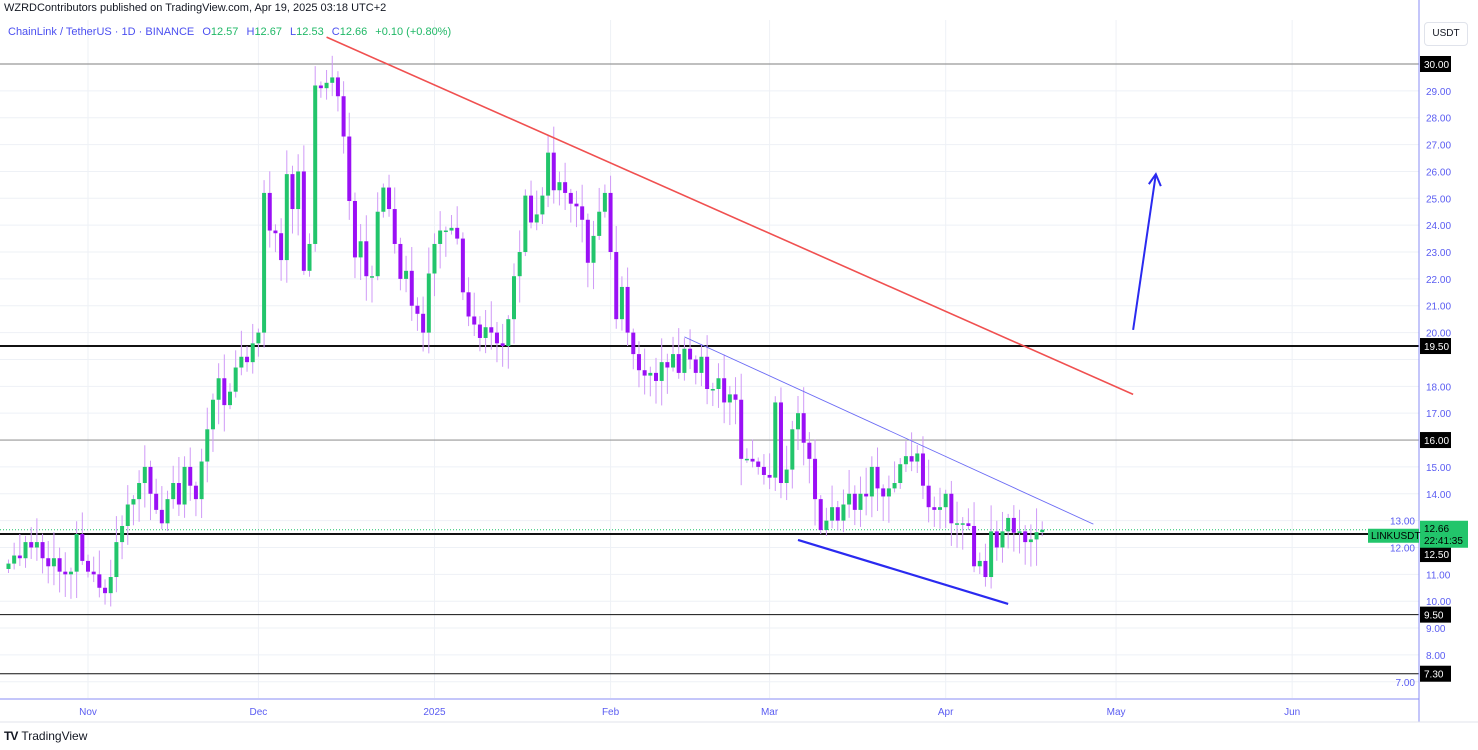 This screenshot has height=750, width=1478. I want to click on price-tick: 28.00, so click(1438, 119).